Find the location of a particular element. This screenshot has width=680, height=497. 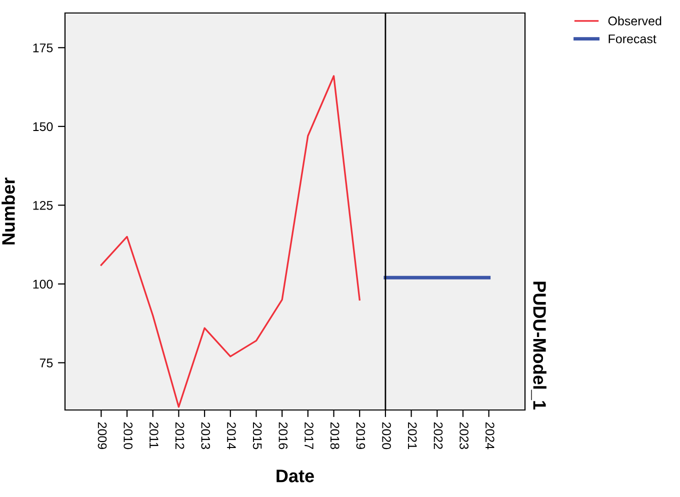

x-tick-label: 2018 is located at coordinates (335, 436).